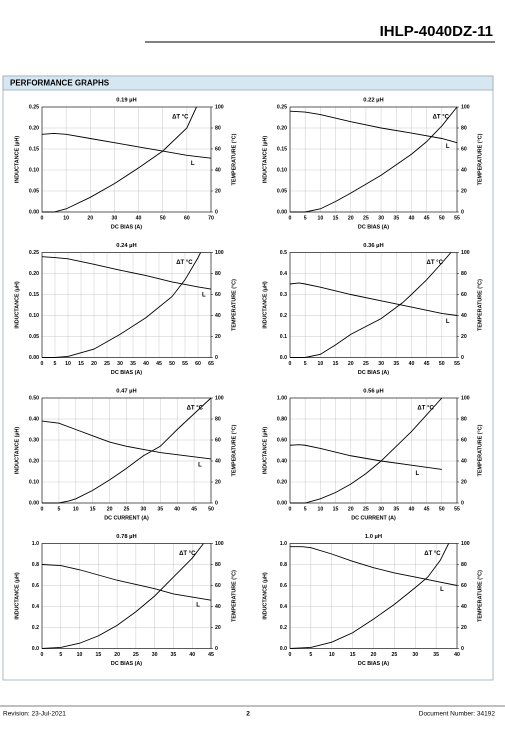 The image size is (505, 749). Describe the element at coordinates (211, 364) in the screenshot. I see `x-tick-label: 65` at that location.